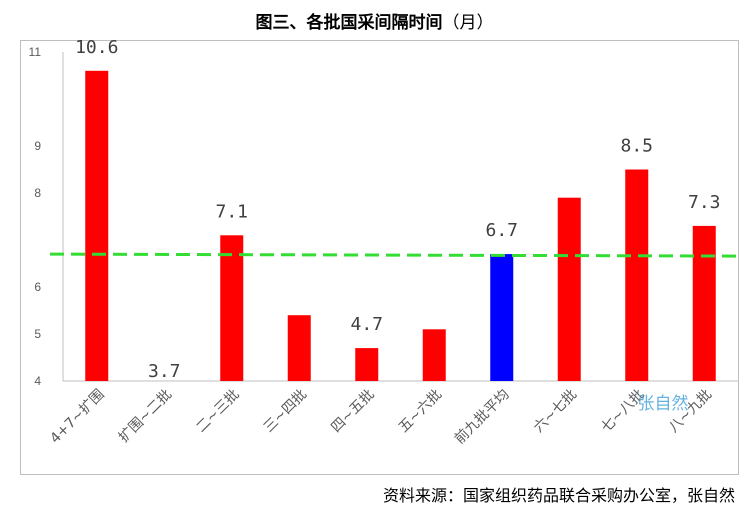 The width and height of the screenshot is (749, 513). I want to click on x-tick-label: 4+7~扩围, so click(77, 417).